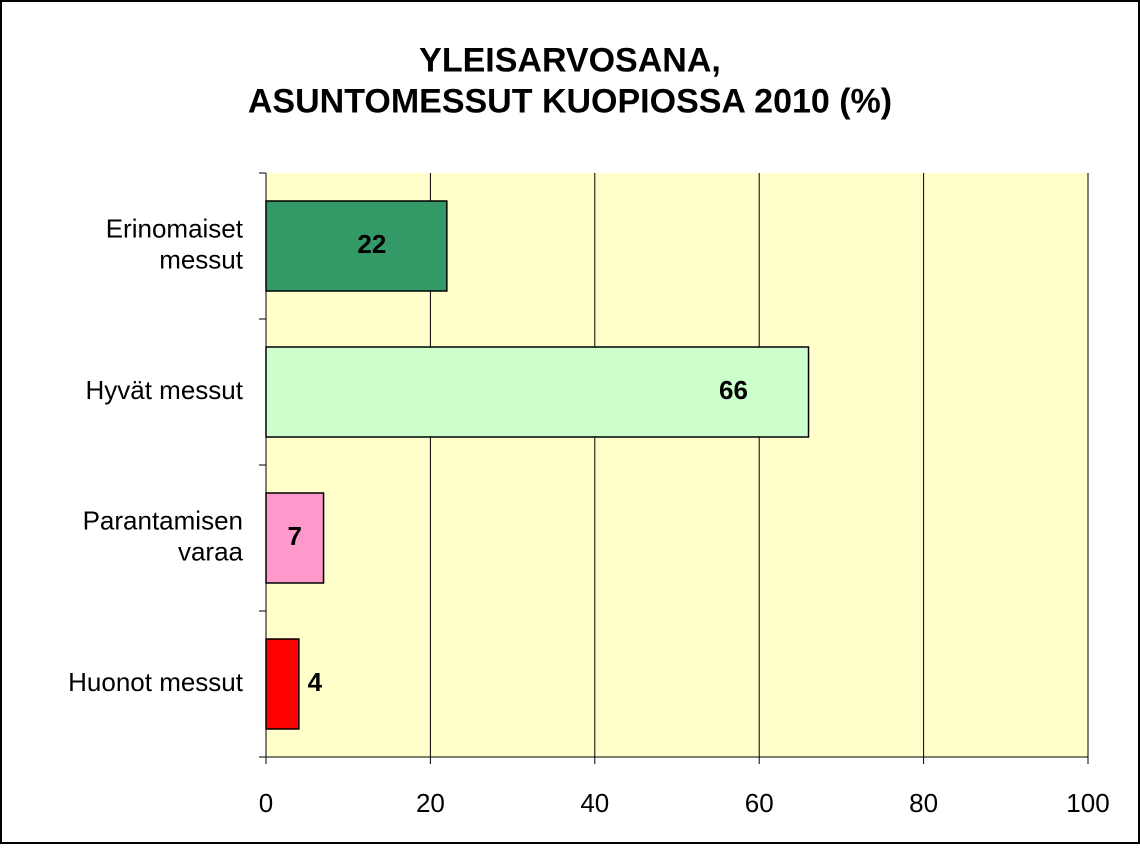 This screenshot has height=849, width=1140. I want to click on data-label: 7, so click(295, 536).